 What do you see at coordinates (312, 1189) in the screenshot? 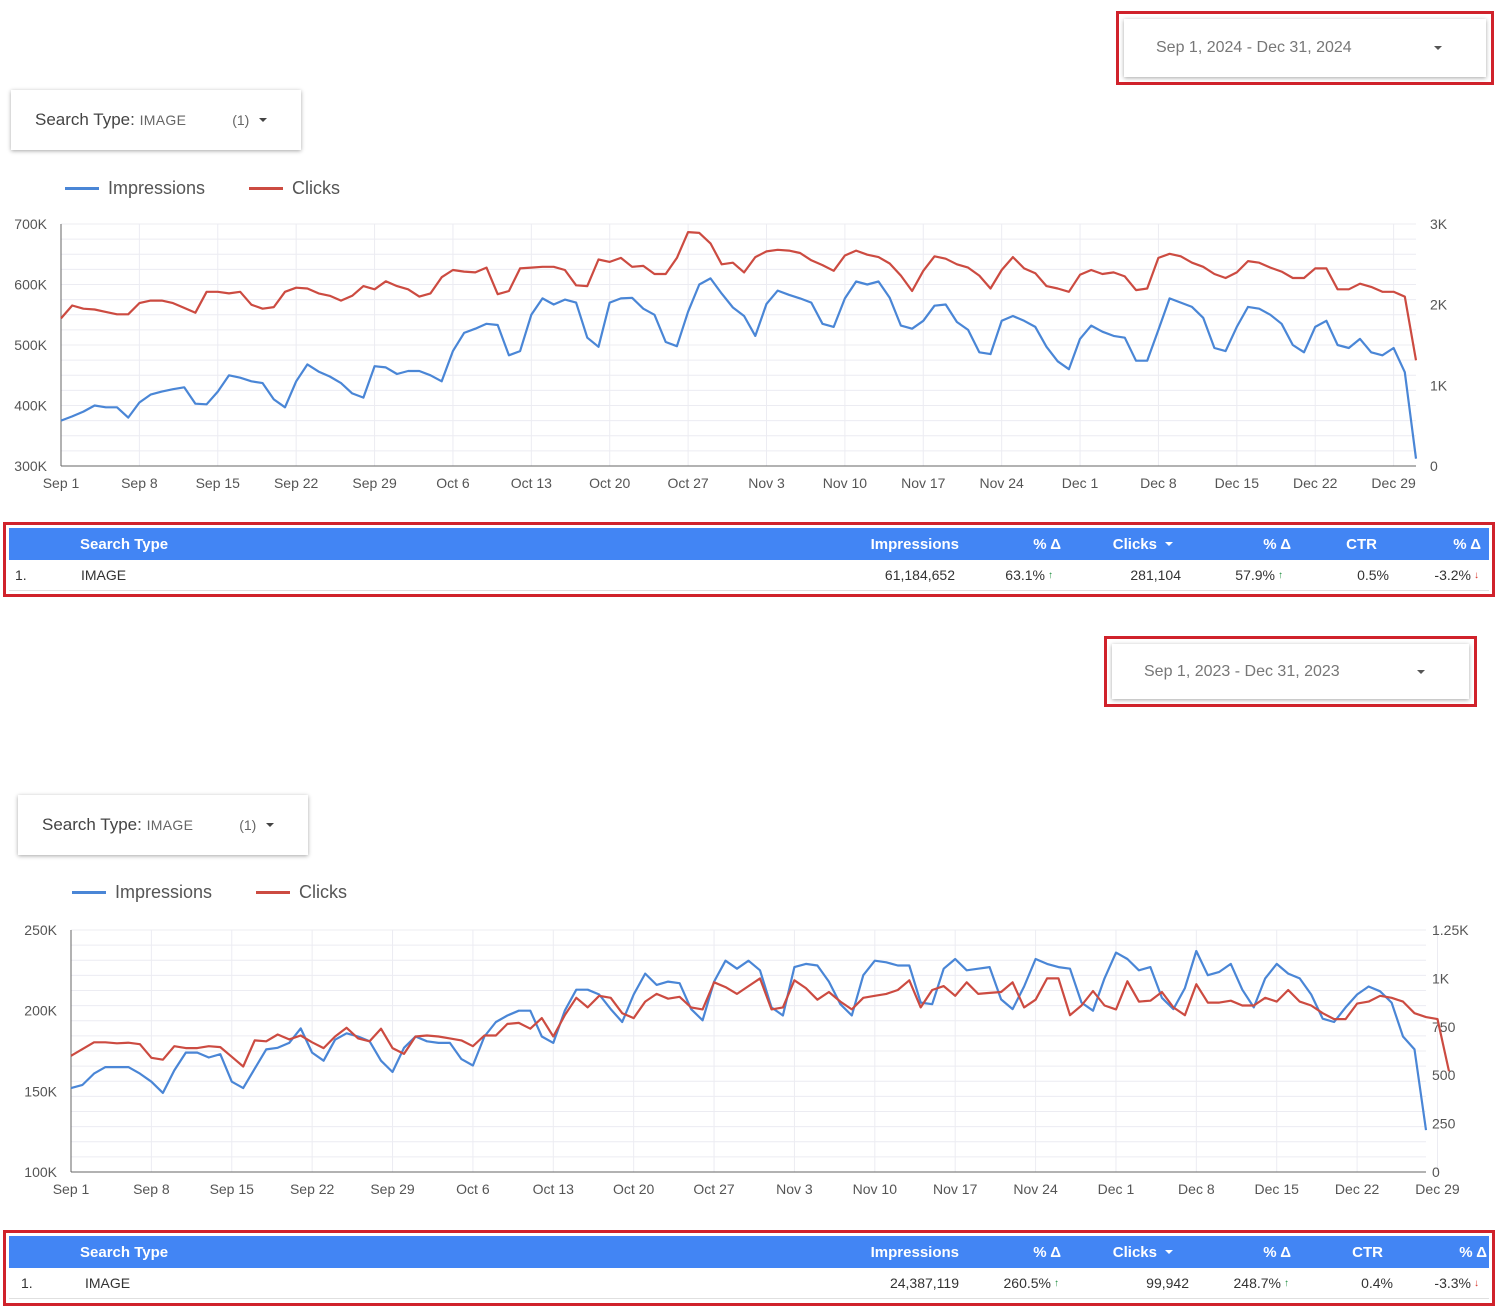
I see `x-tick-label: Sep 22` at bounding box center [312, 1189].